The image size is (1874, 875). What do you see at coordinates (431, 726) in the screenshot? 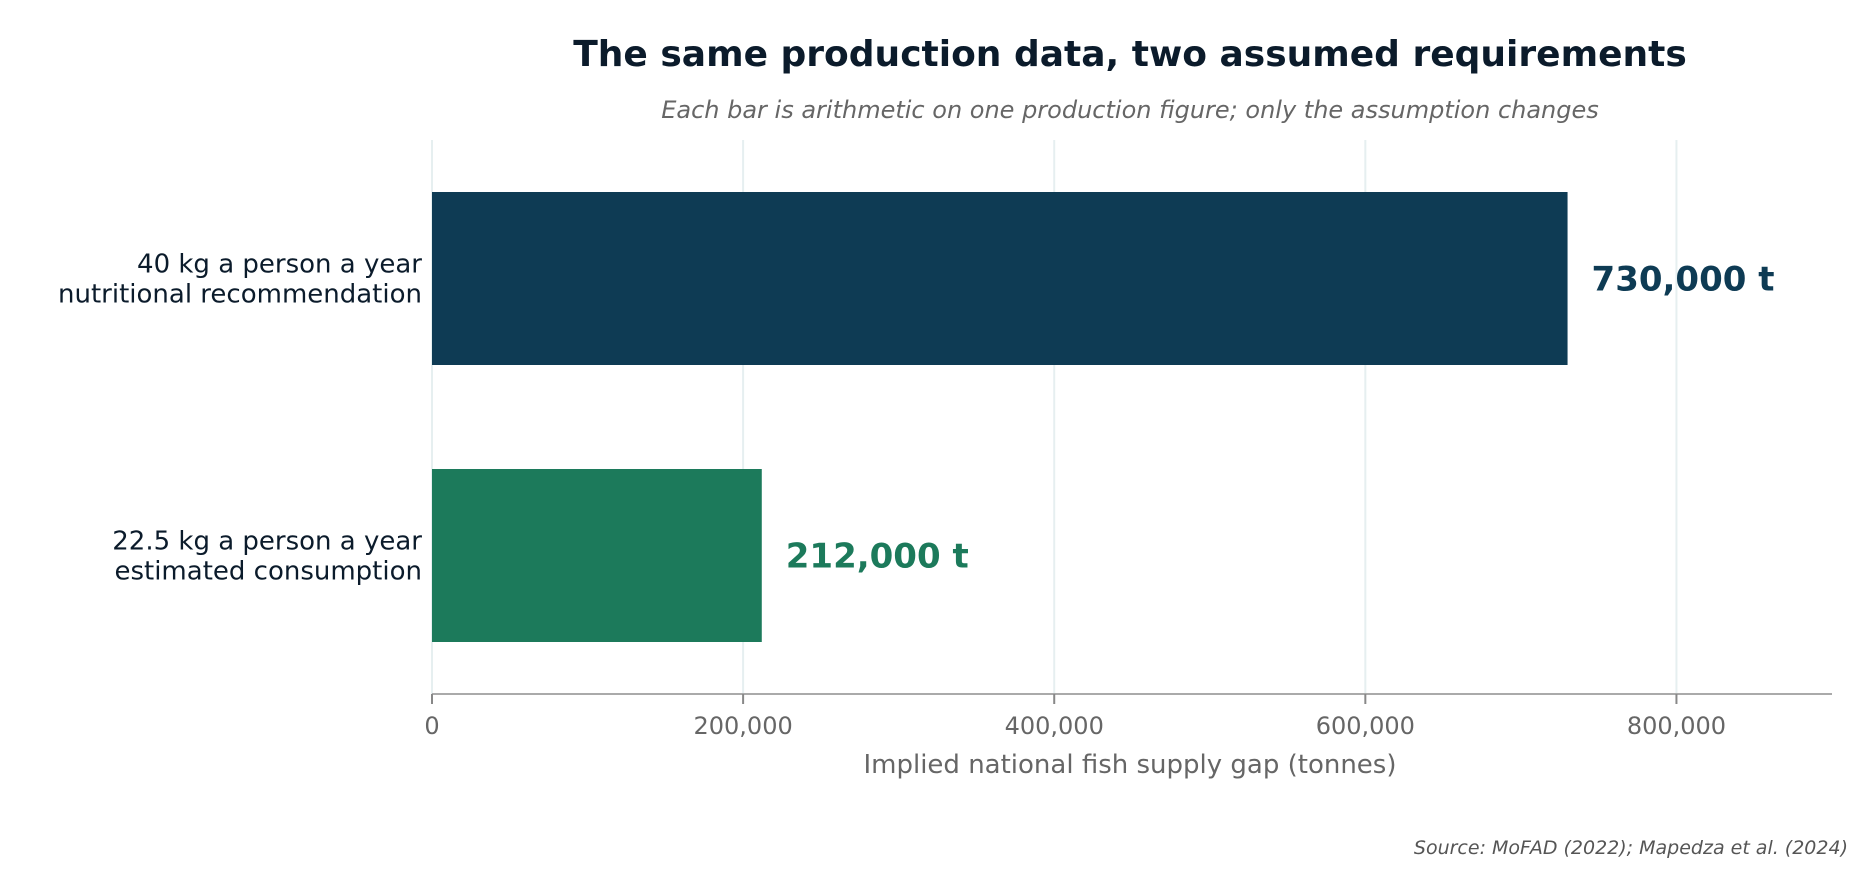
I see `x-tick-label: 0` at bounding box center [431, 726].